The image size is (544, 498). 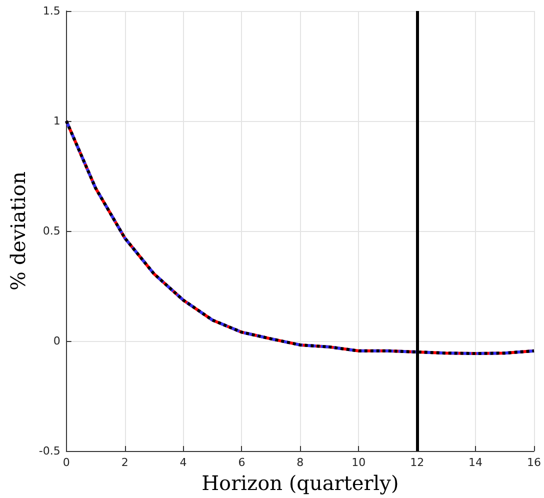 I want to click on y-tick-label: 1.5, so click(x=51, y=11).